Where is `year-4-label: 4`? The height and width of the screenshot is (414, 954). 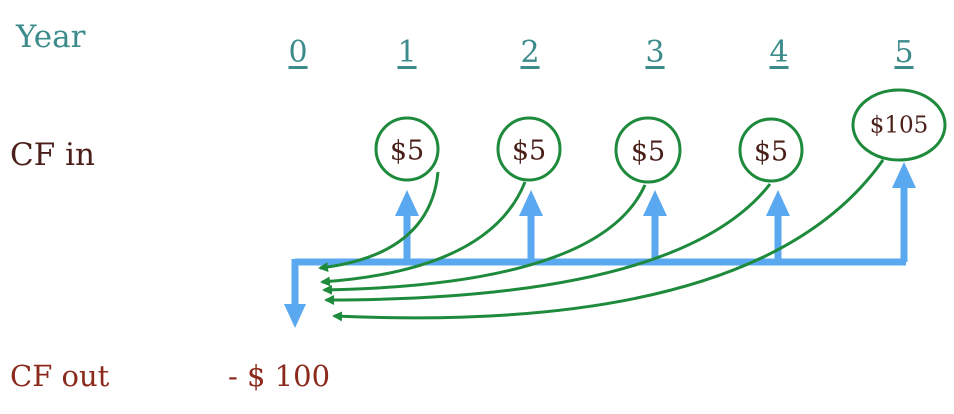 year-4-label: 4 is located at coordinates (779, 52).